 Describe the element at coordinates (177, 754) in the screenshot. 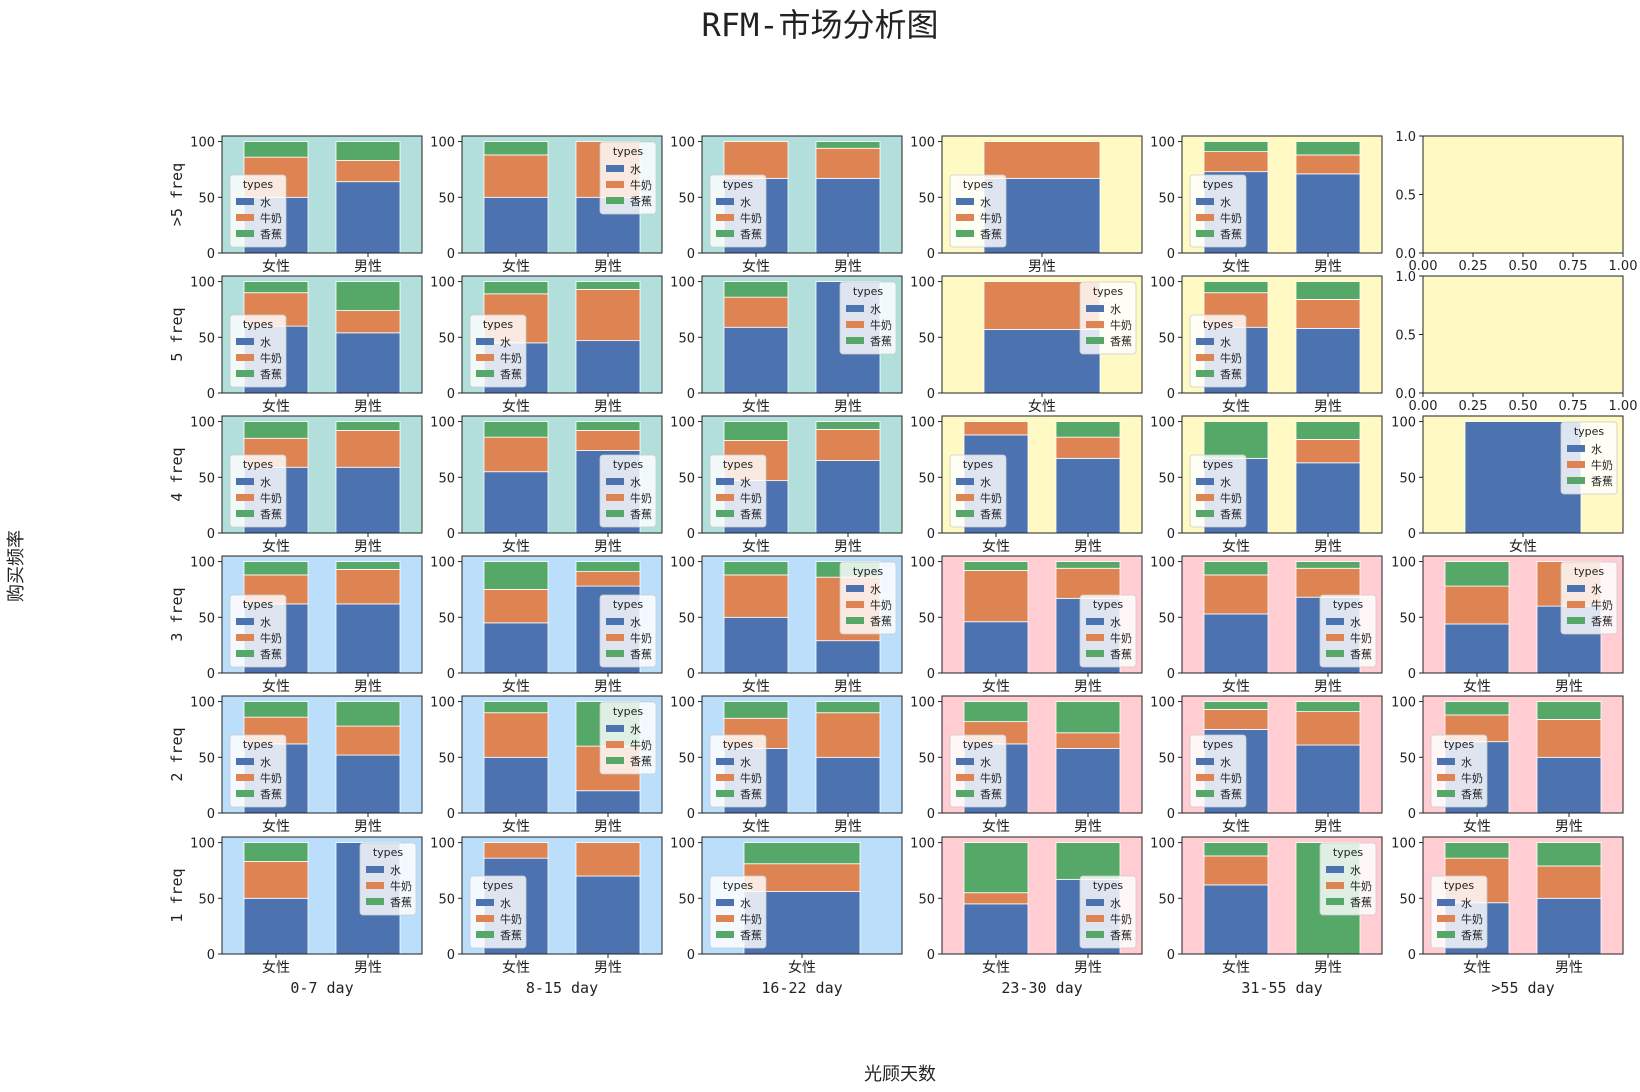

I see `row-label: 2 freq` at that location.